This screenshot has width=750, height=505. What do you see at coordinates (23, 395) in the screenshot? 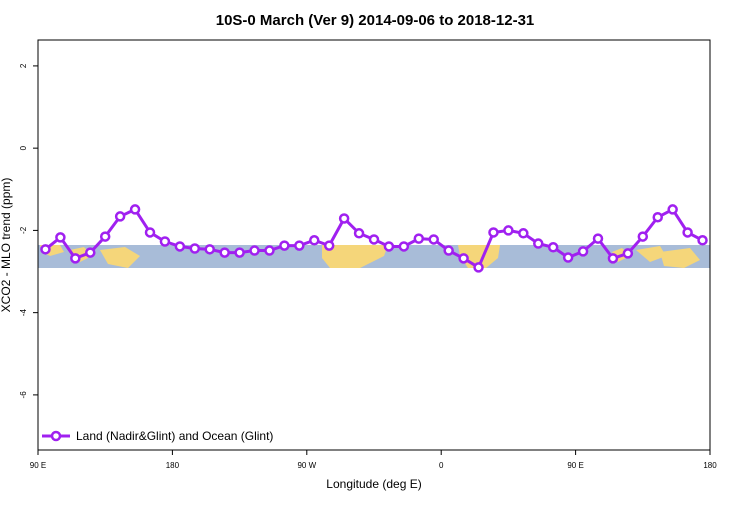
I see `y-tick-label: -6` at bounding box center [23, 395].